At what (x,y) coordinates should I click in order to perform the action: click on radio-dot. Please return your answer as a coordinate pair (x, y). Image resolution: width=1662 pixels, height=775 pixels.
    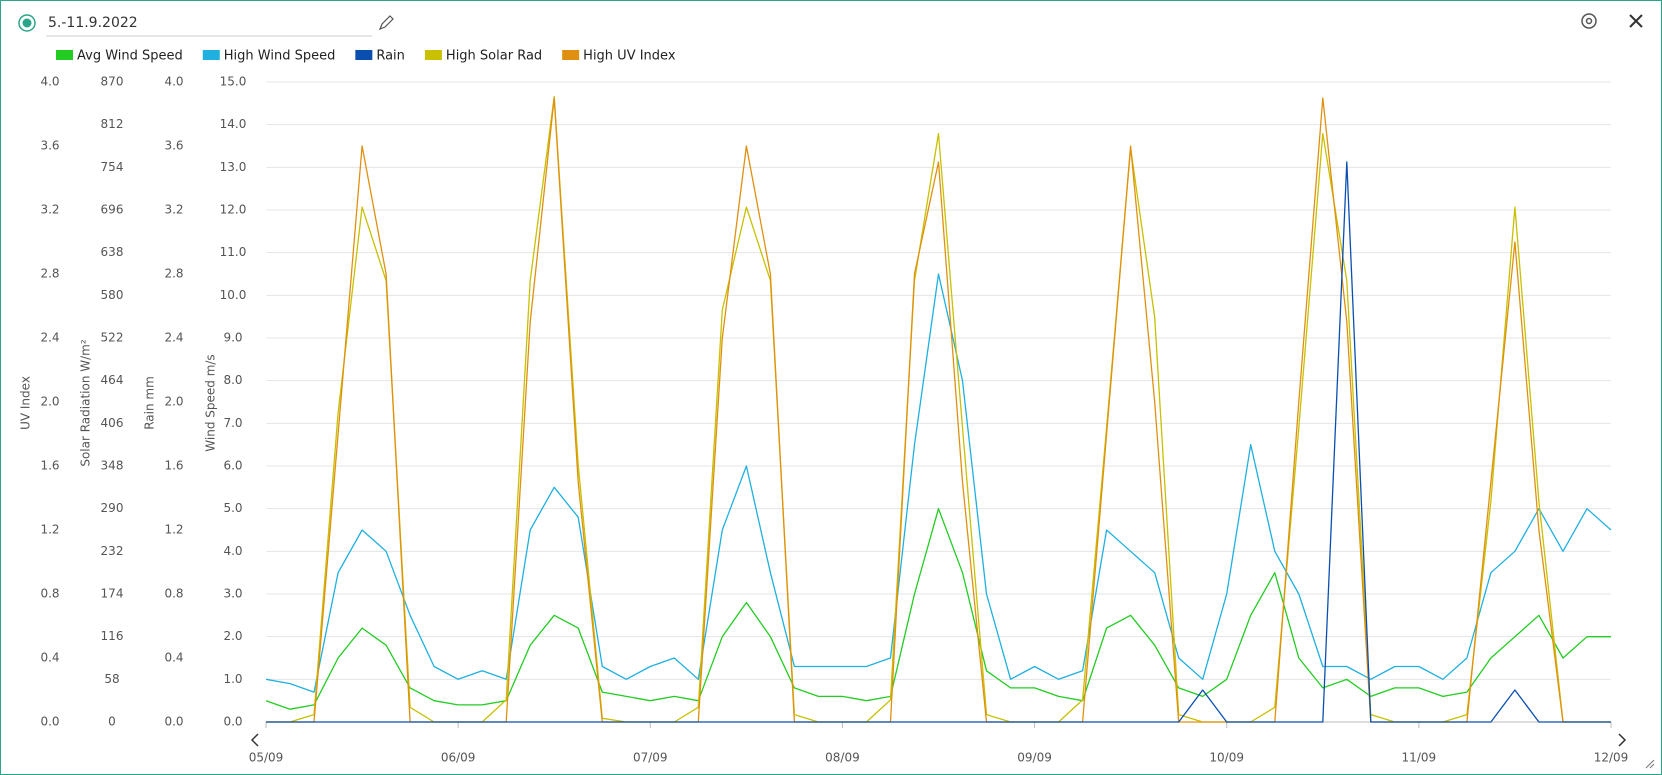
    Looking at the image, I should click on (27, 23).